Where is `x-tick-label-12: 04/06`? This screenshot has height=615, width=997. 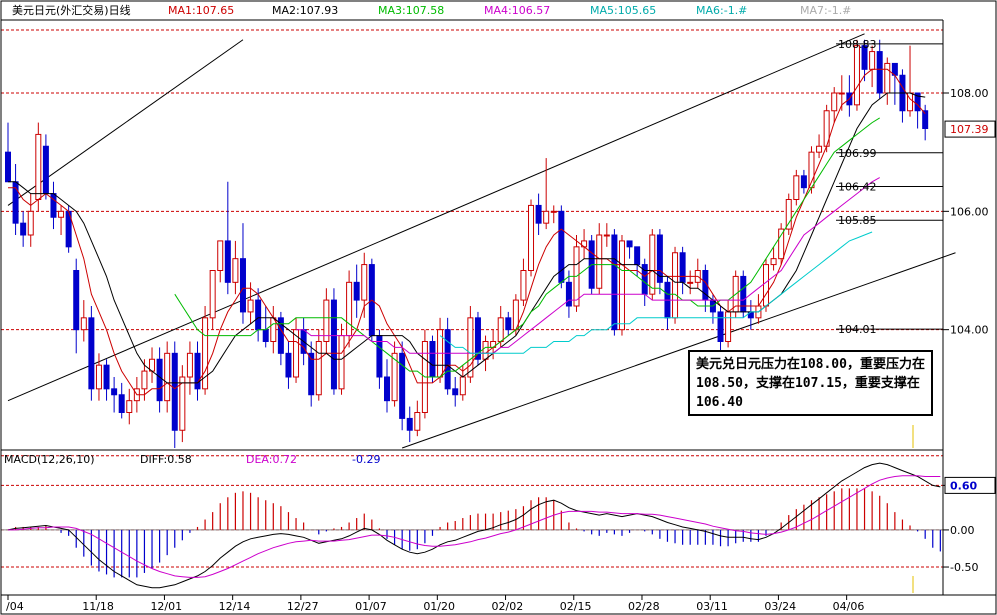
x-tick-label-12: 04/06 is located at coordinates (849, 606).